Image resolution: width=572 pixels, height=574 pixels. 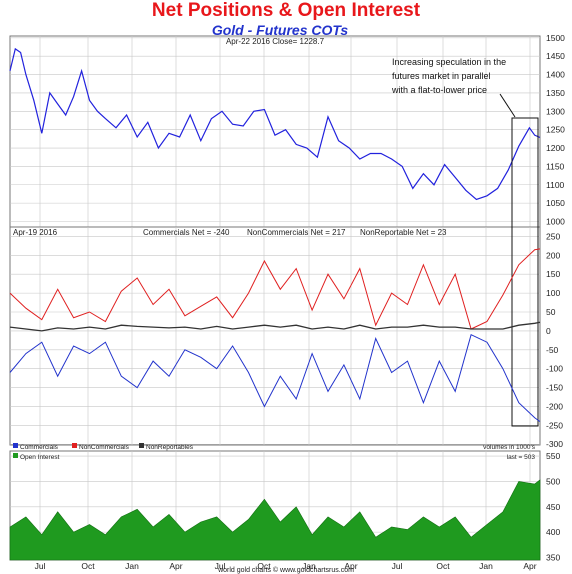 I want to click on legend-swatch-oi, so click(x=15, y=455).